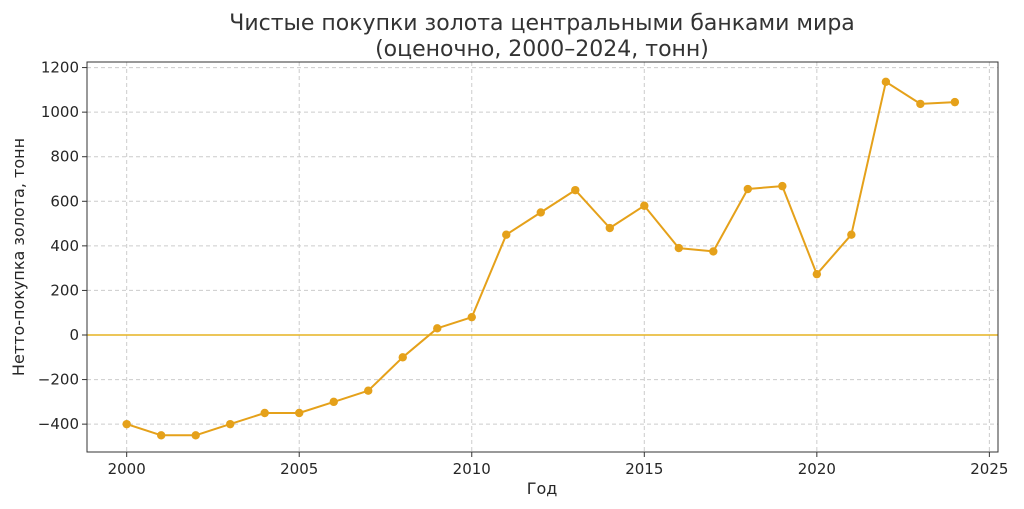  Describe the element at coordinates (64, 201) in the screenshot. I see `y-tick-label: 600` at that location.